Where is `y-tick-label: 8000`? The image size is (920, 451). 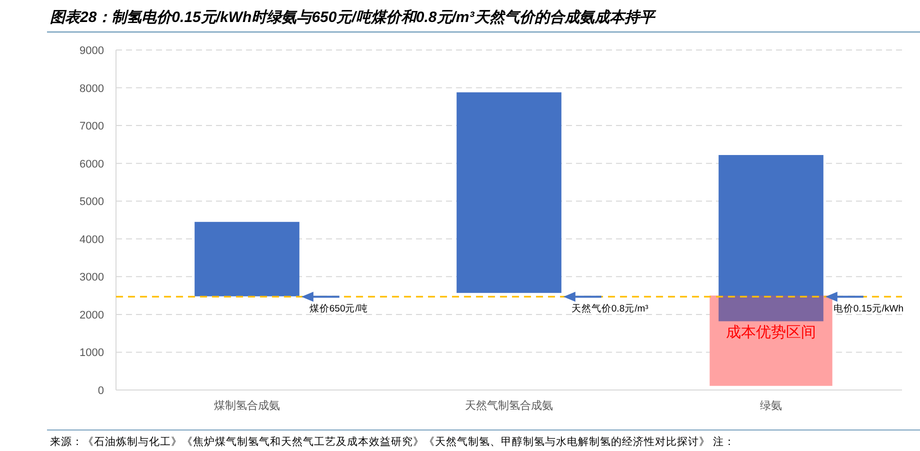
y-tick-label: 8000 is located at coordinates (92, 88).